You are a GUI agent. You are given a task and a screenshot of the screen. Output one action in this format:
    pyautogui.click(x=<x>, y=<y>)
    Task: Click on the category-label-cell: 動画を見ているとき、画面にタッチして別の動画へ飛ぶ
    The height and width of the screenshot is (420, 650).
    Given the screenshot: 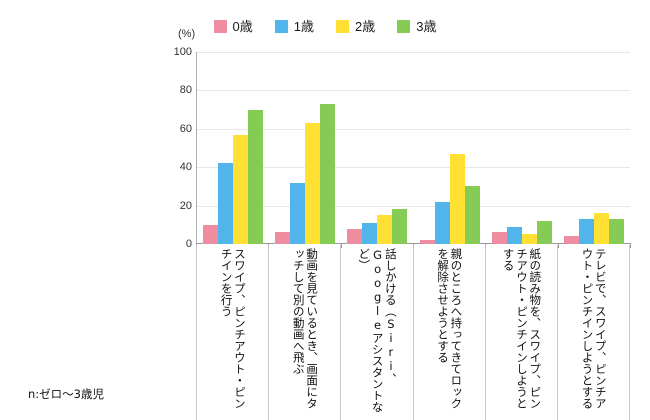 What is the action you would take?
    pyautogui.click(x=305, y=332)
    